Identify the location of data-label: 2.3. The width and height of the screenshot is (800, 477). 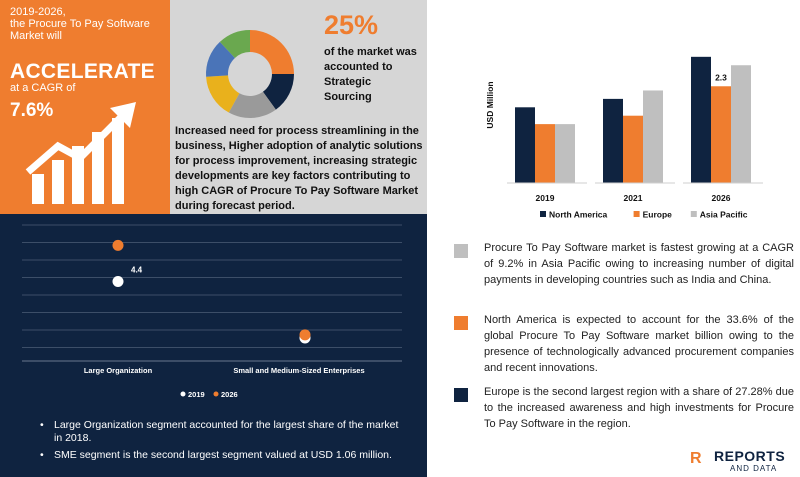
(721, 77).